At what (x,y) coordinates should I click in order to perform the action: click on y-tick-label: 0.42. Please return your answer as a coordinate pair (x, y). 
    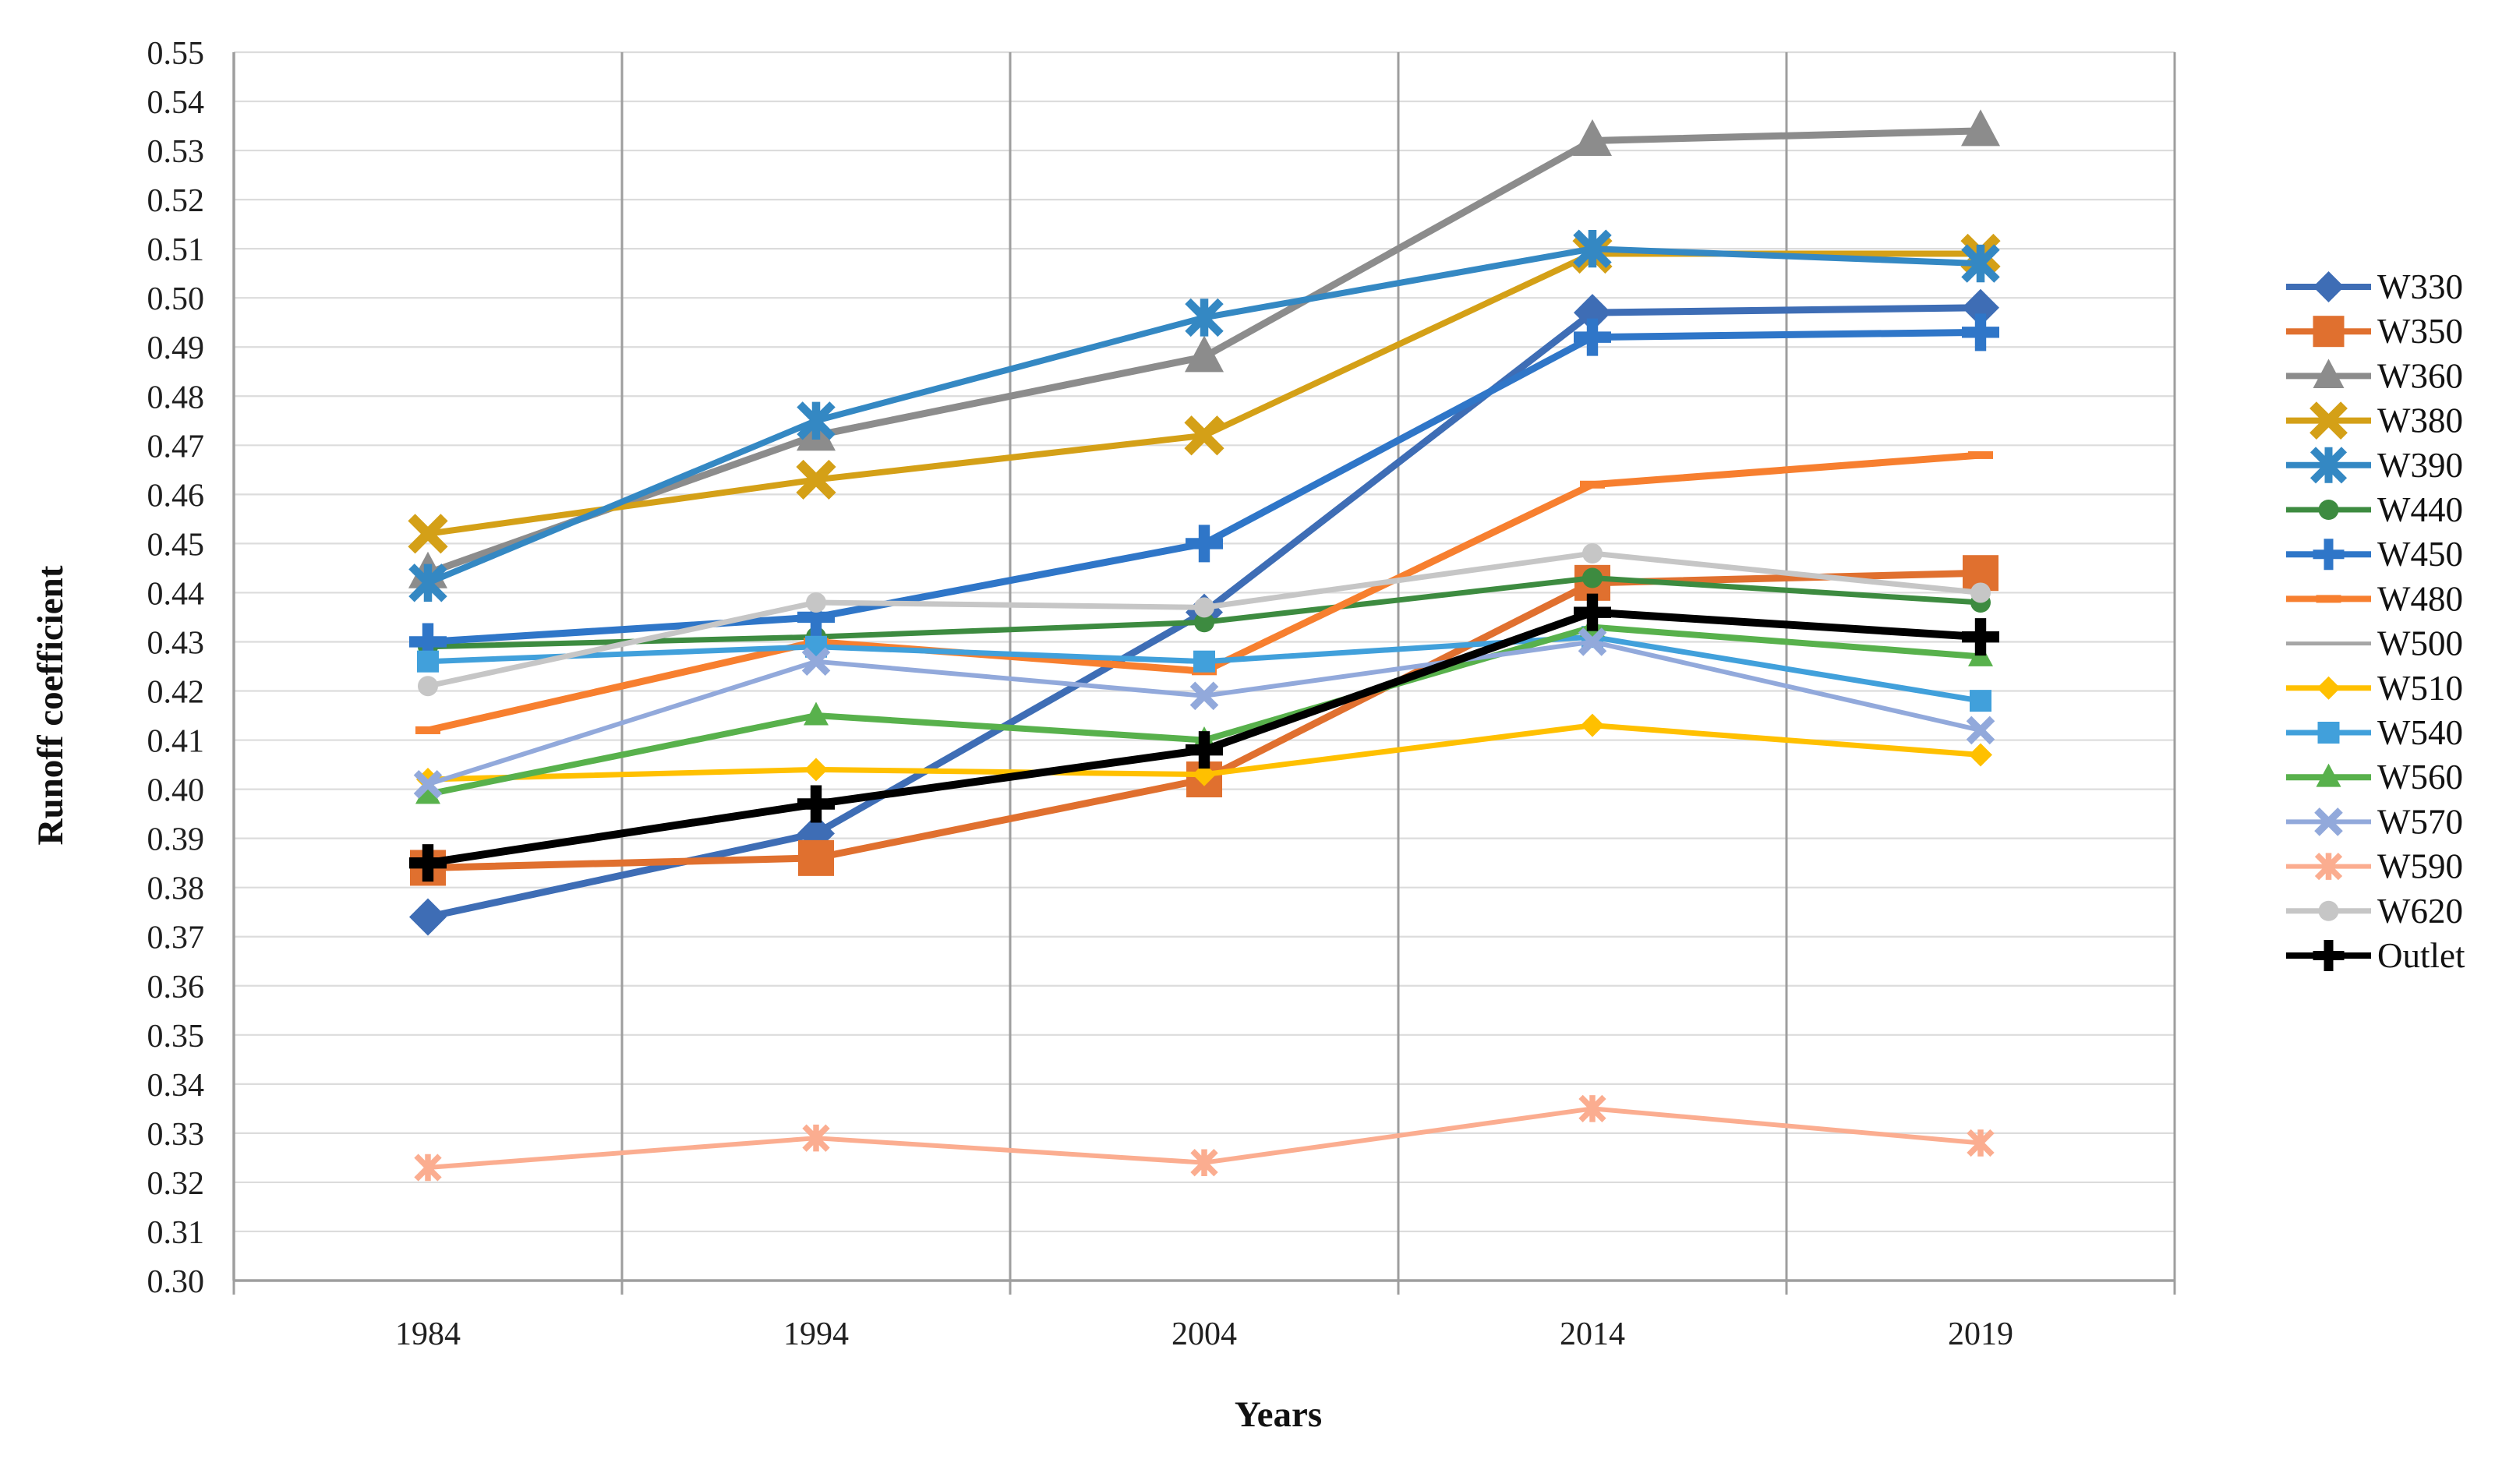
    Looking at the image, I should click on (176, 693).